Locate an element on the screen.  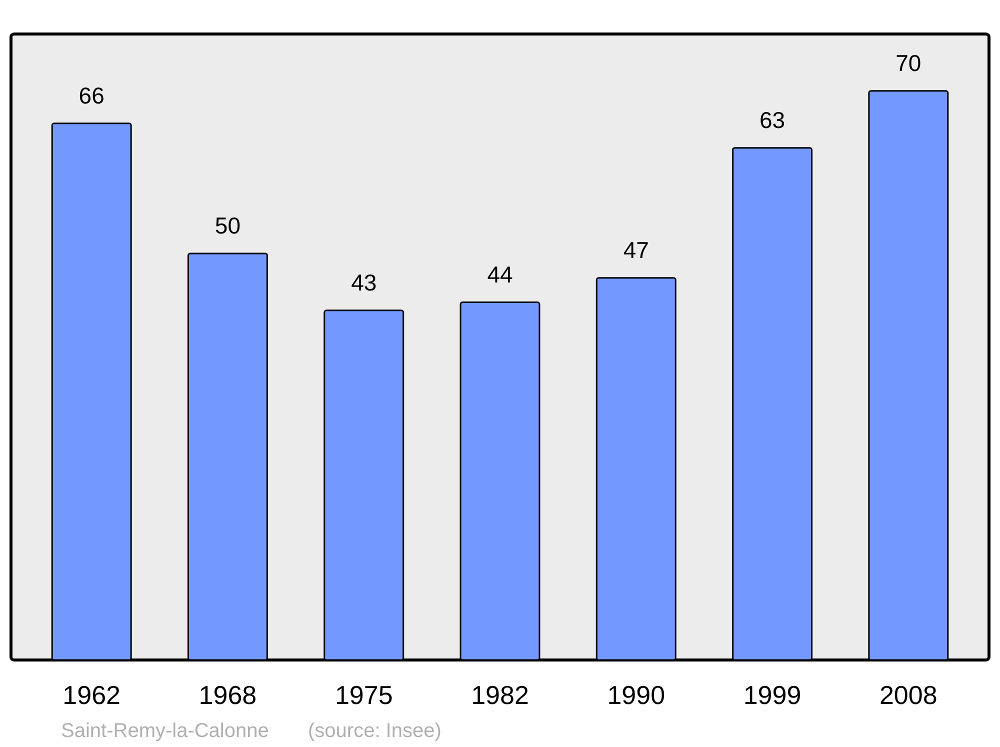
text: (source: Insee) is located at coordinates (375, 731).